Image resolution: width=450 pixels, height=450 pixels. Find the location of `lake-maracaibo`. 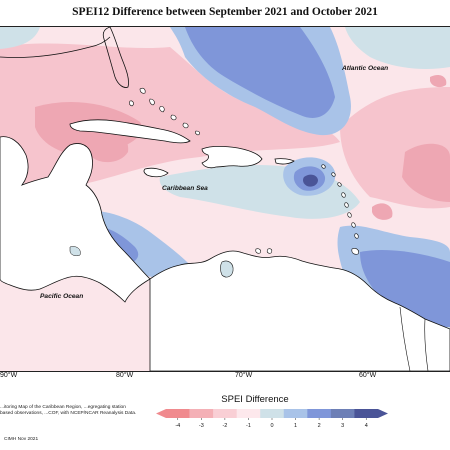

lake-maracaibo is located at coordinates (227, 269).